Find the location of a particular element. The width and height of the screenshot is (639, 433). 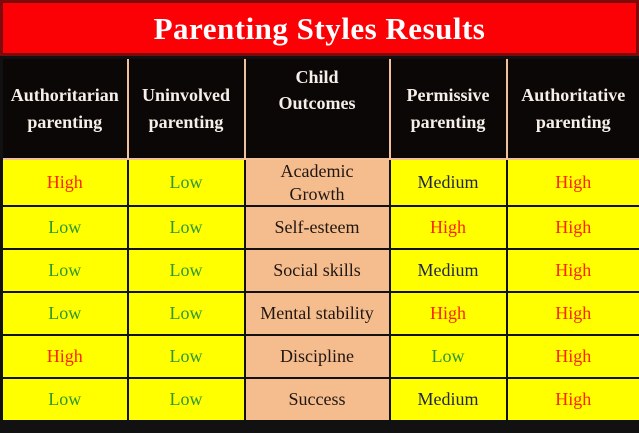

column-header-permissive-parenting: Permissive parenting is located at coordinates (448, 108).